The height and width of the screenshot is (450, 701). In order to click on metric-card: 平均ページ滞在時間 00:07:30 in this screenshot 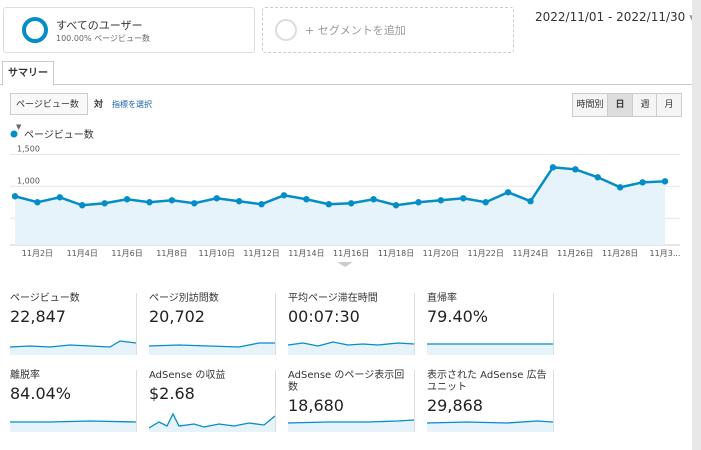, I will do `click(351, 324)`.